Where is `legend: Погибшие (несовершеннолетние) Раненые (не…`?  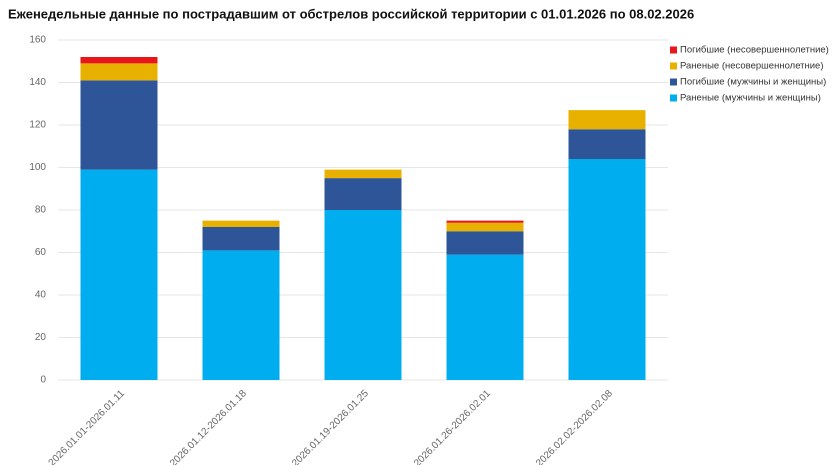
legend: Погибшие (несовершеннолетние) Раненые (не… is located at coordinates (749, 74).